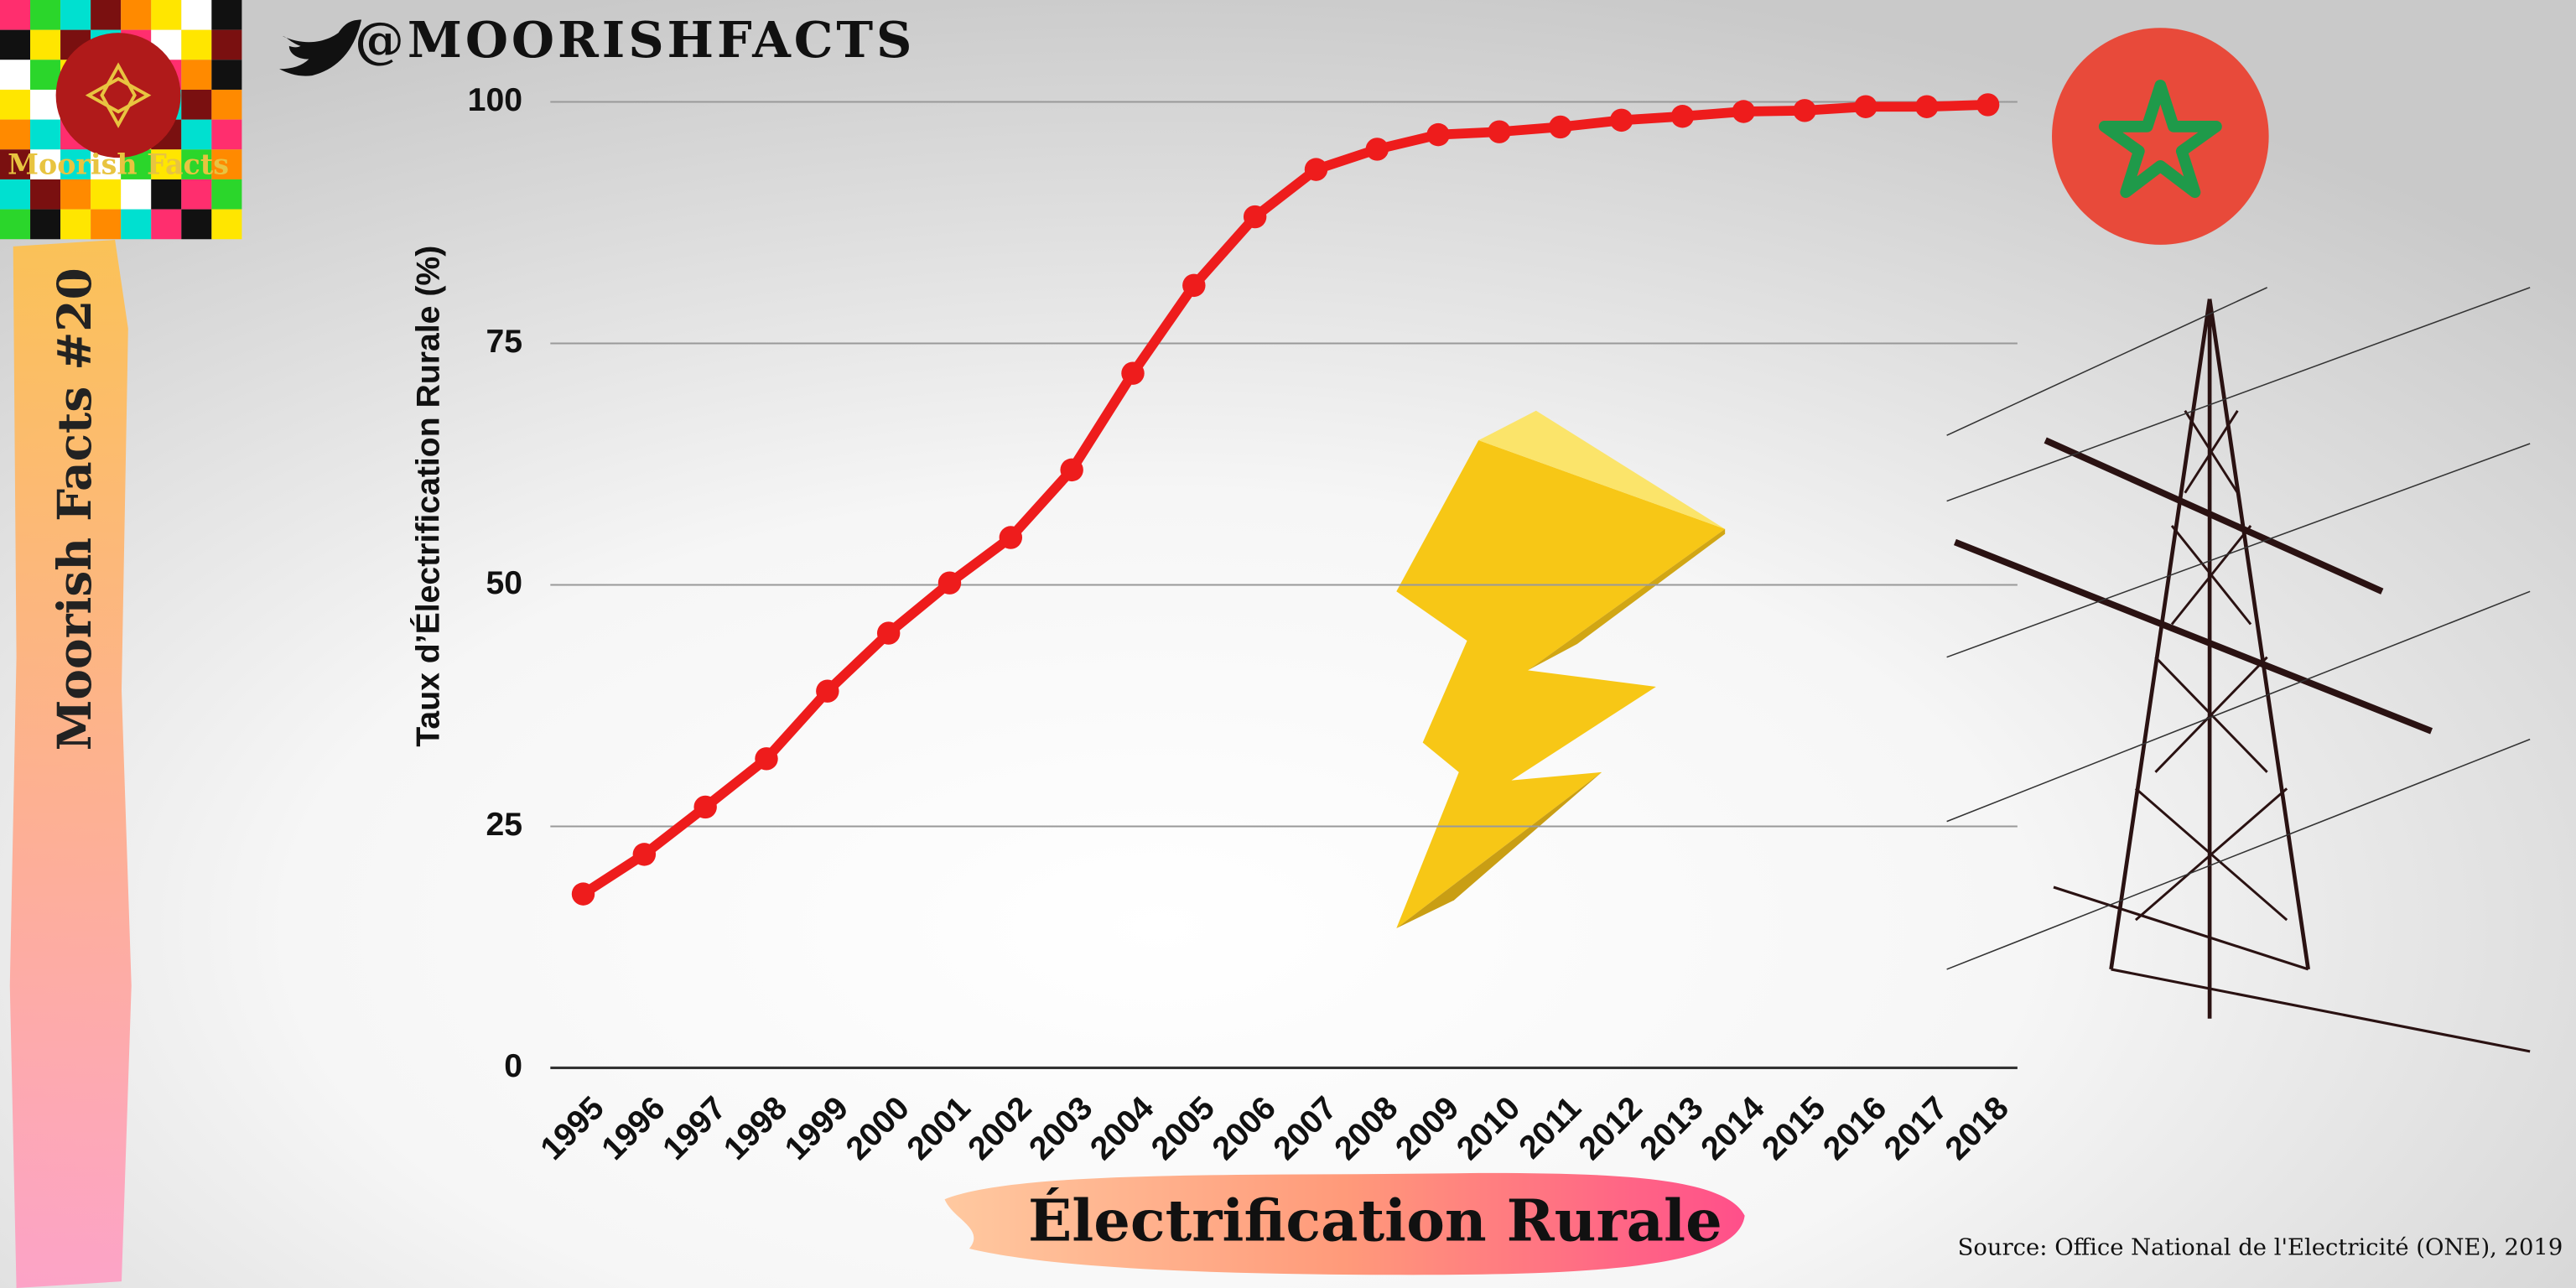 The height and width of the screenshot is (1288, 2576). I want to click on pylon-arm, so click(2193, 586).